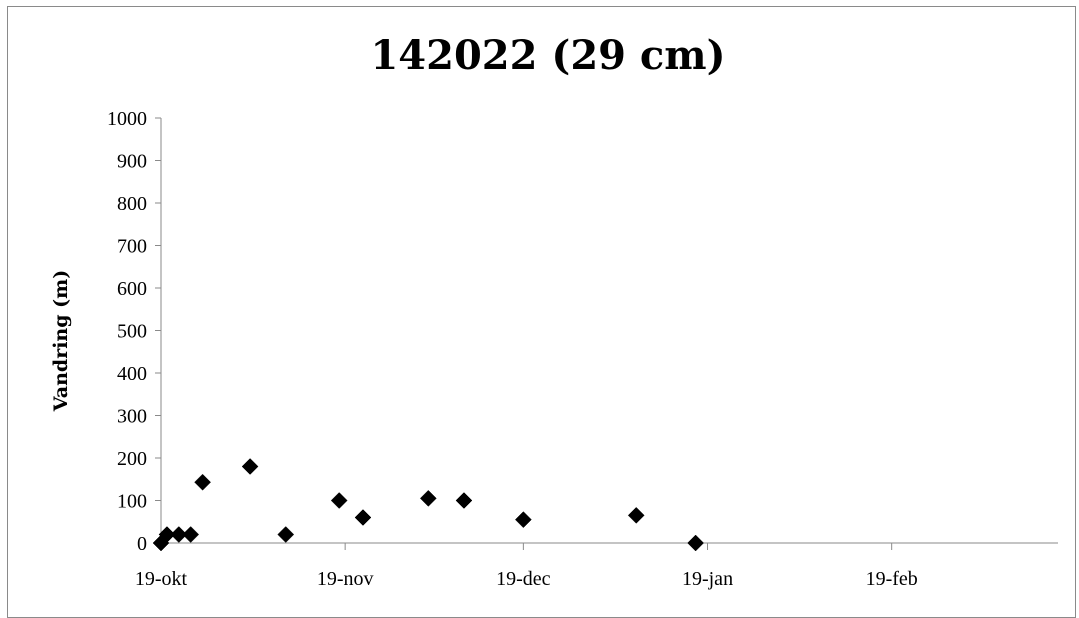 This screenshot has width=1079, height=618. I want to click on y-axis-title: Vandring (m), so click(61, 341).